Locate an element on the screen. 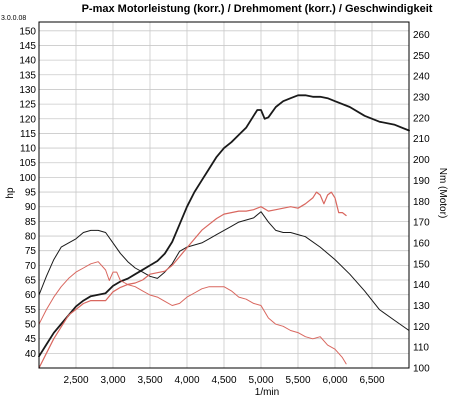 Image resolution: width=457 pixels, height=400 pixels. y-left-tick-label: 85 is located at coordinates (31, 222).